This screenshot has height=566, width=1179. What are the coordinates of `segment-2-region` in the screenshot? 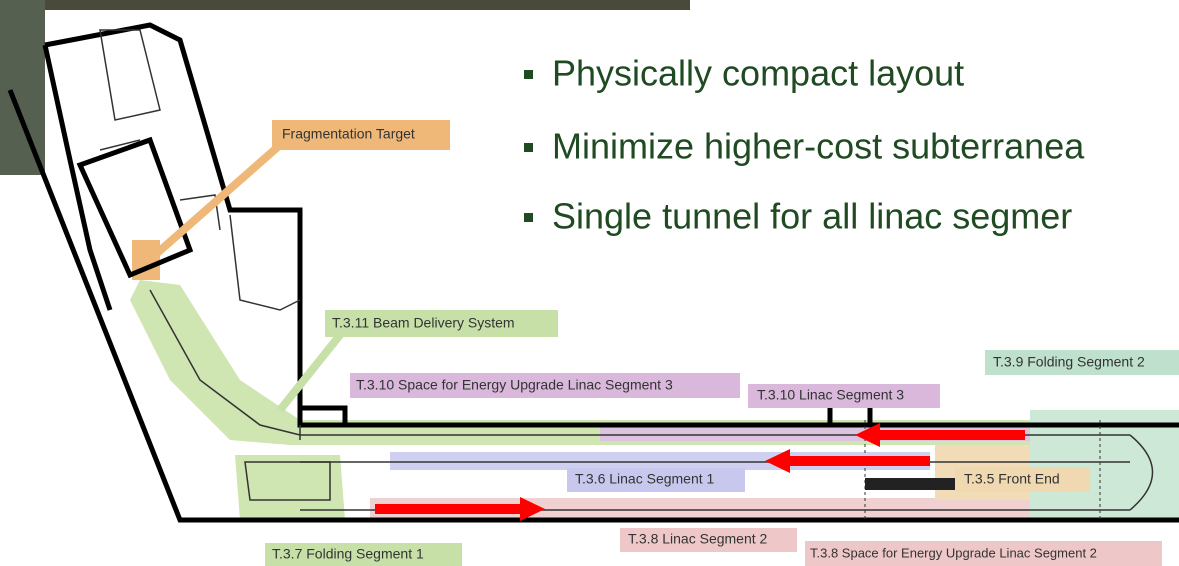 It's located at (745, 508).